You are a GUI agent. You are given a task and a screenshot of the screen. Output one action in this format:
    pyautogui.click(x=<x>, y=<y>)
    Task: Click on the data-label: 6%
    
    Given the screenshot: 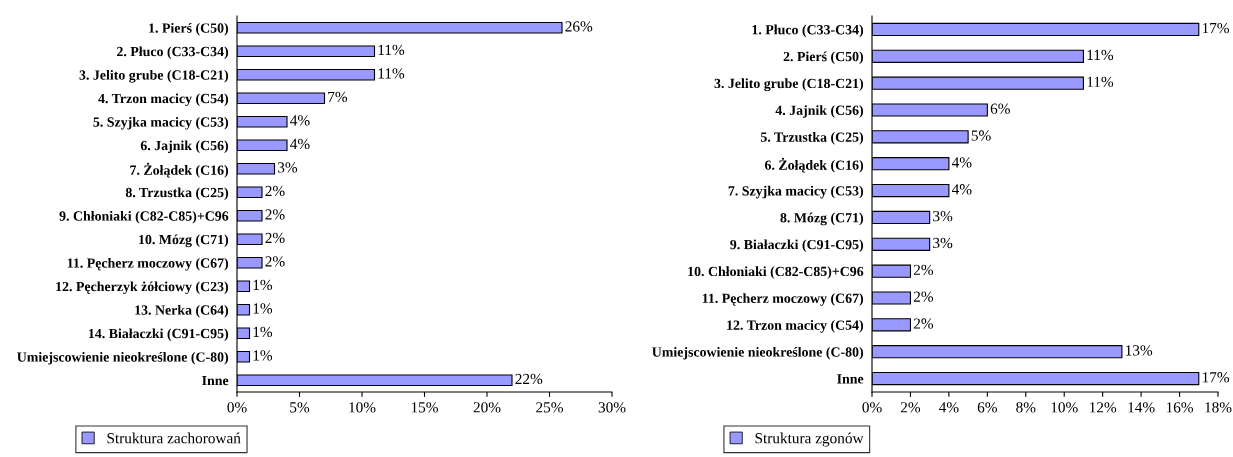 What is the action you would take?
    pyautogui.click(x=1000, y=108)
    